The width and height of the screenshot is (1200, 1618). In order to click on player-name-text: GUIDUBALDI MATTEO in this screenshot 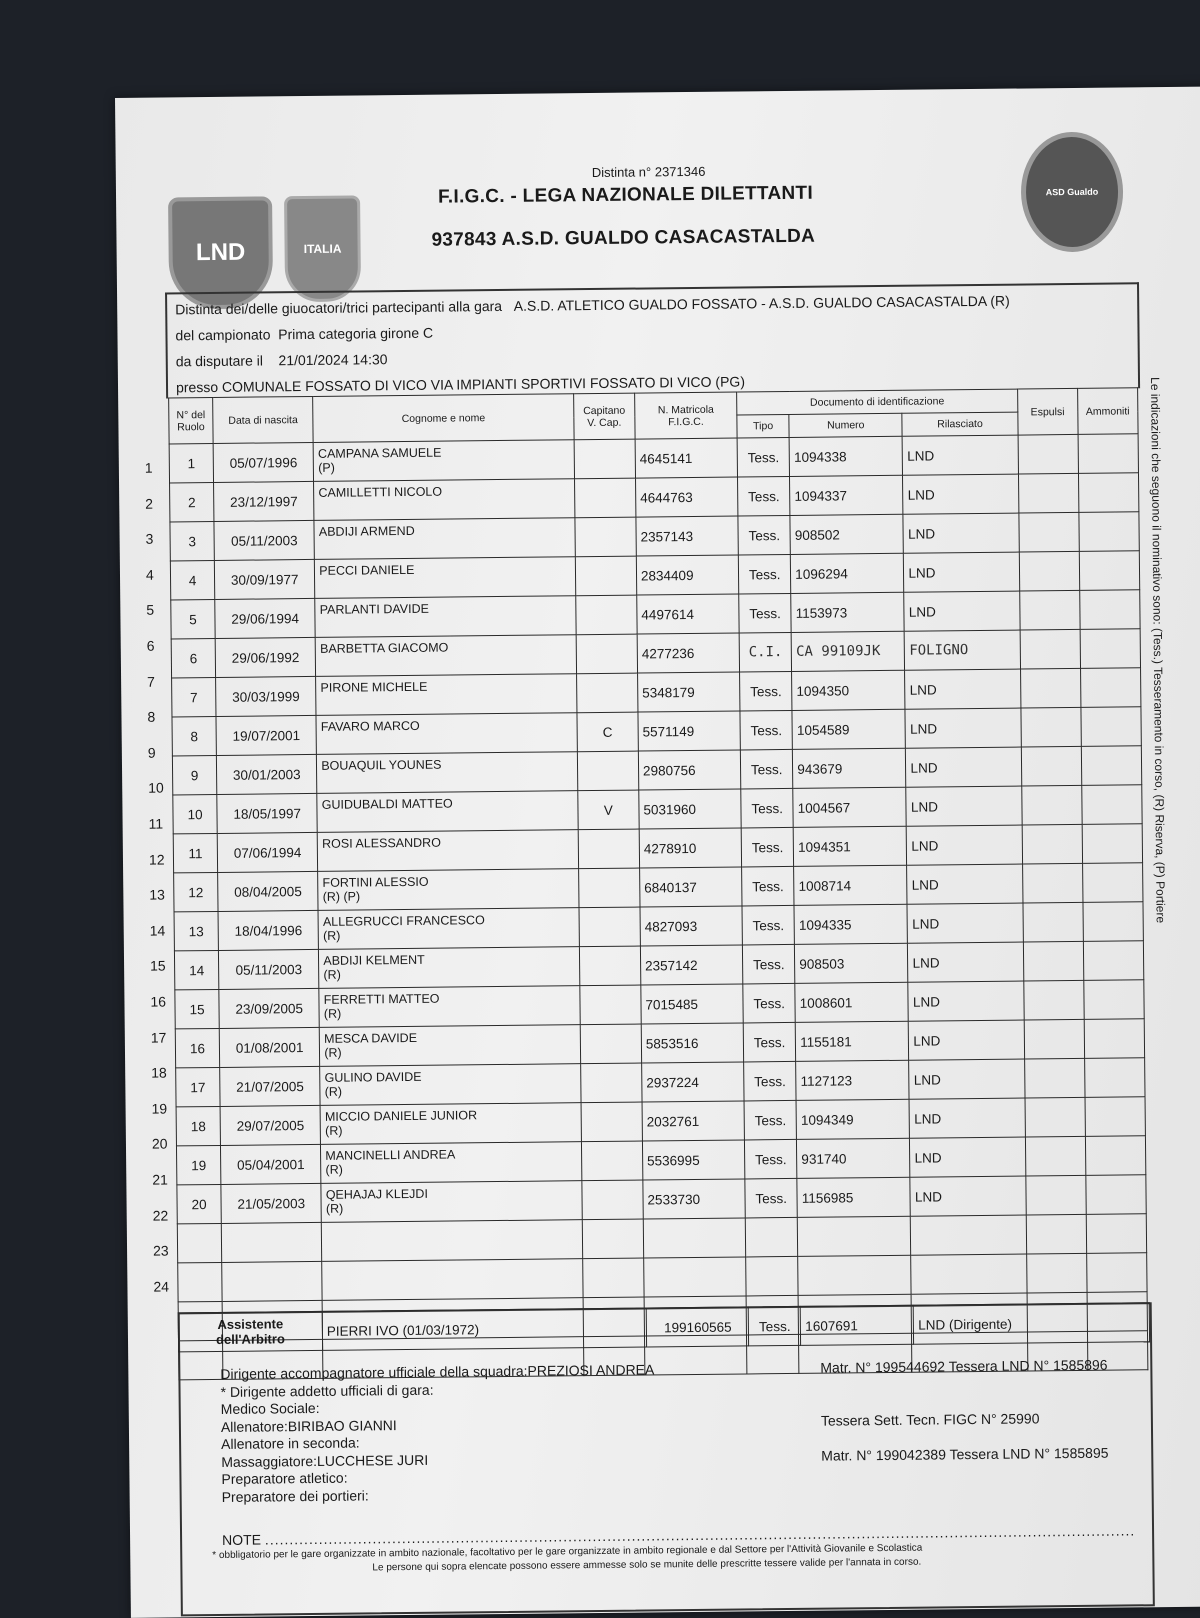, I will do `click(387, 804)`.